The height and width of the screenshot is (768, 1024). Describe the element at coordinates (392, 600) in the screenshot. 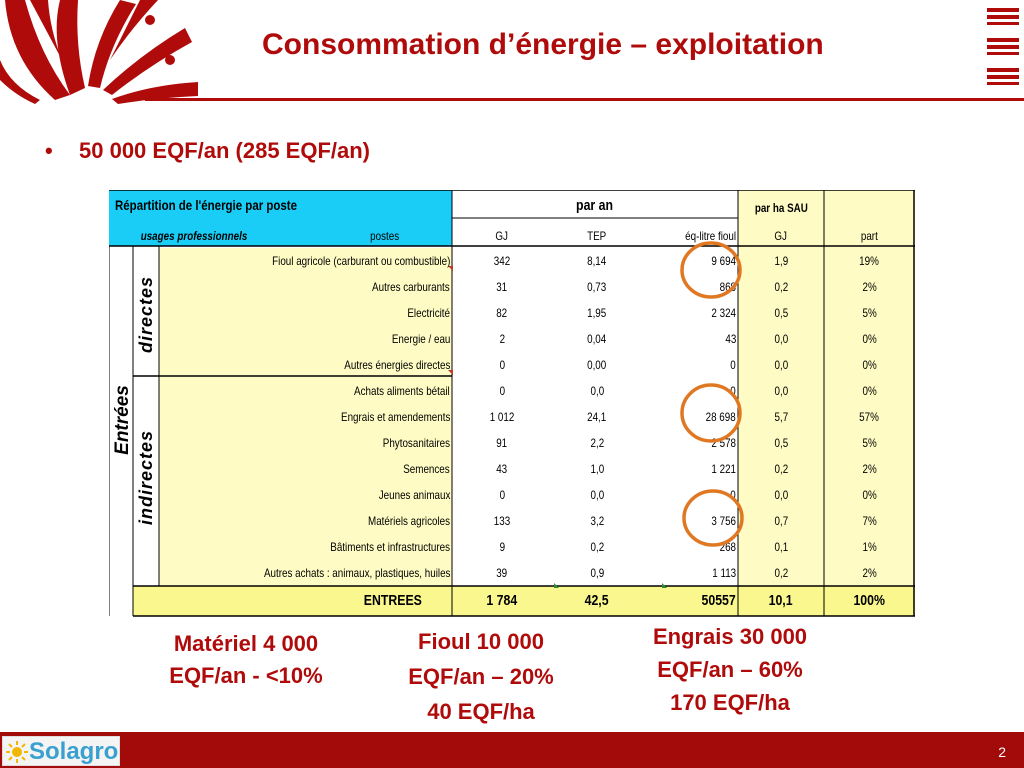

I see `total-label: ENTREES` at that location.